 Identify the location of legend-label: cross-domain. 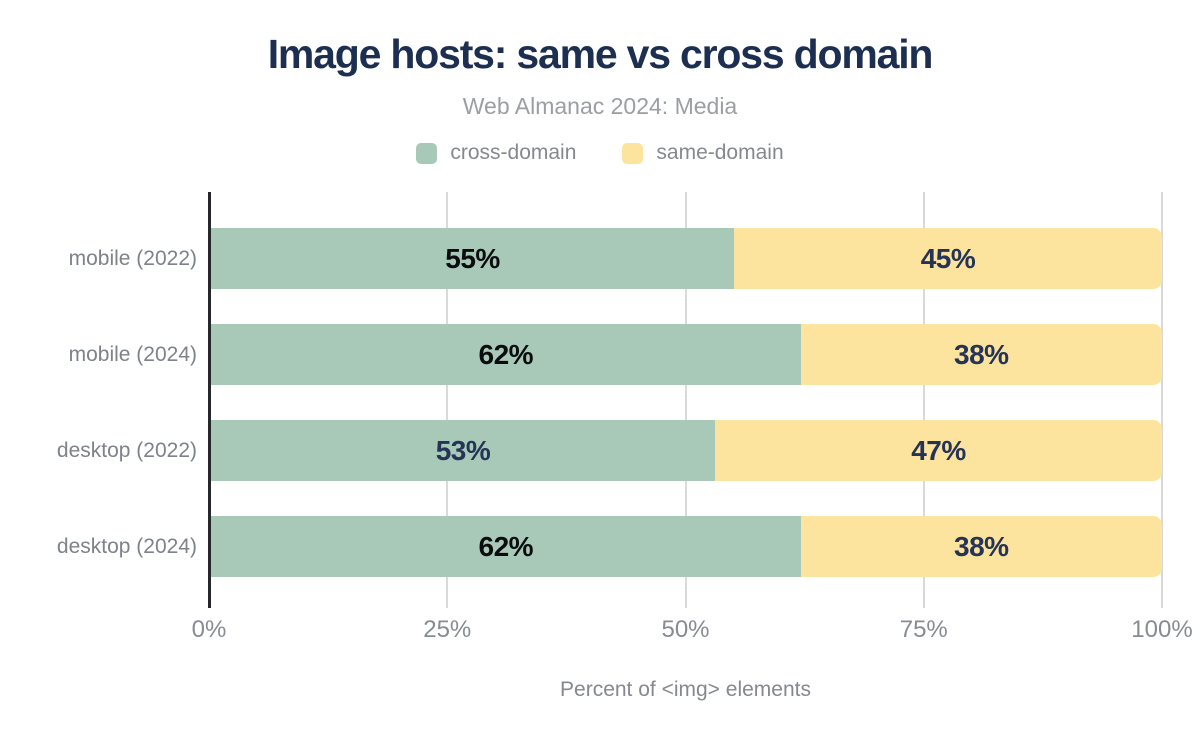
(513, 152).